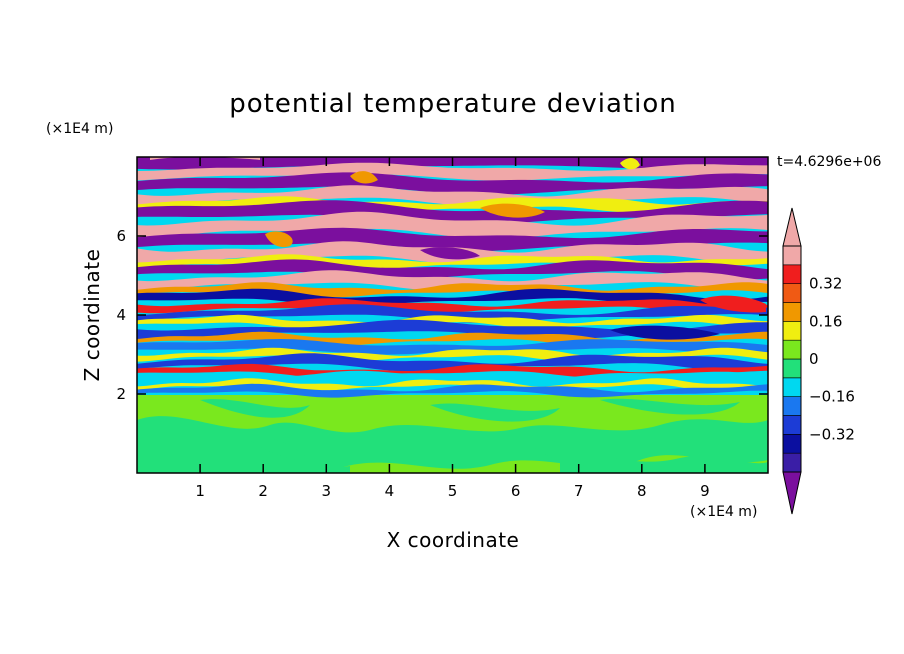  What do you see at coordinates (390, 491) in the screenshot?
I see `x-tick-label: 4` at bounding box center [390, 491].